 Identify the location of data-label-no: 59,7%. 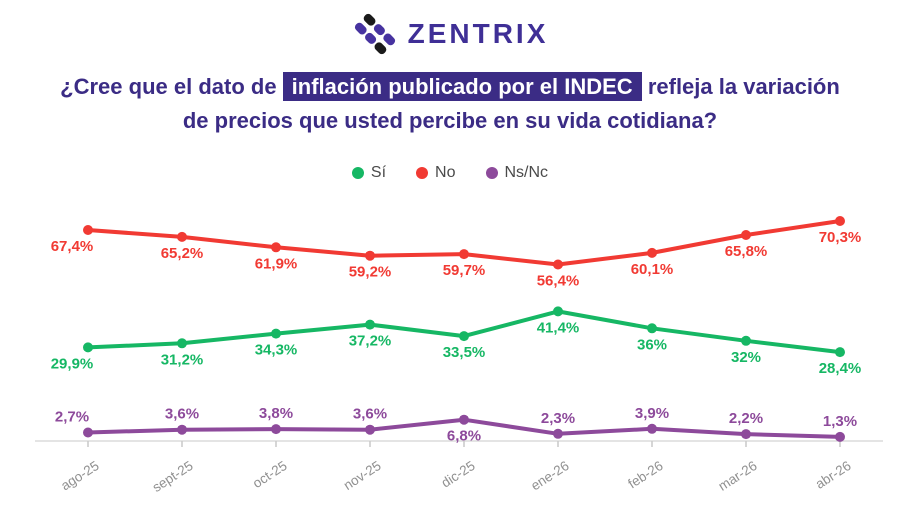
(464, 270).